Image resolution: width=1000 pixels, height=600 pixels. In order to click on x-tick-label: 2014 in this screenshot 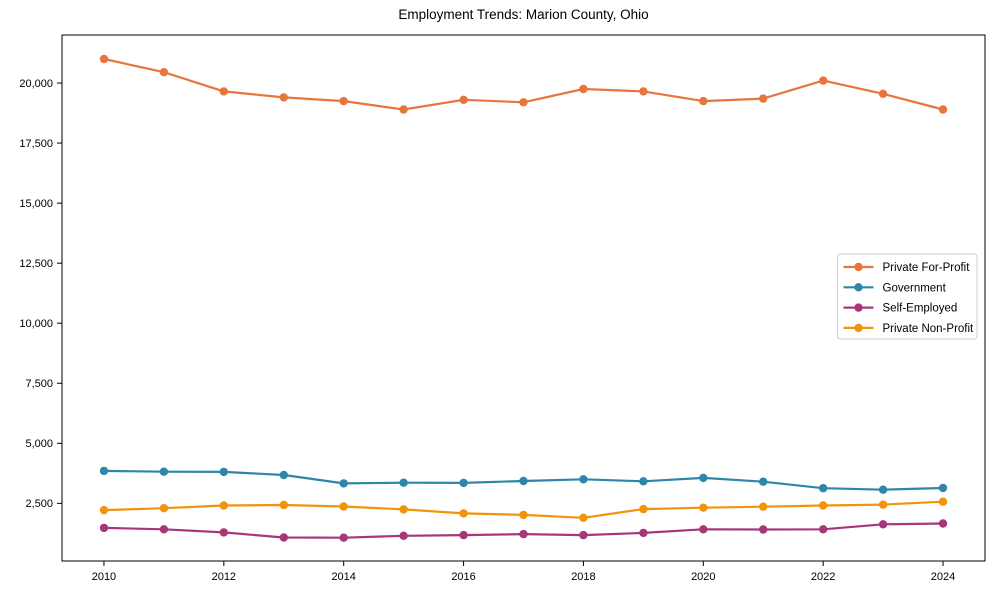, I will do `click(343, 577)`.